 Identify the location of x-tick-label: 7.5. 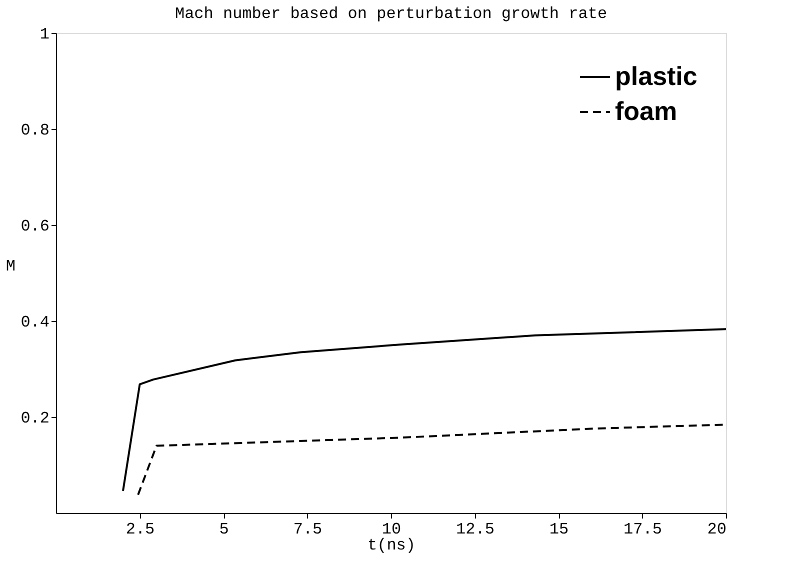
(307, 529).